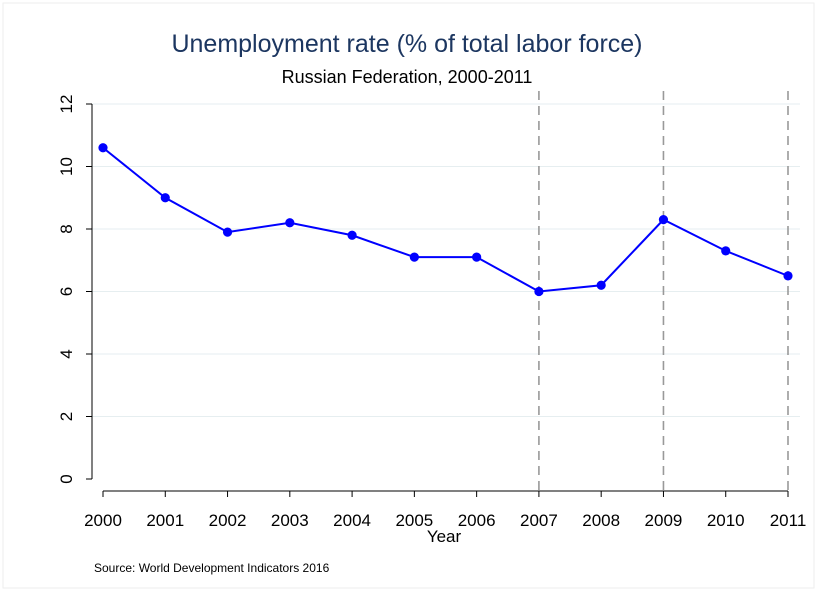 This screenshot has width=817, height=591. I want to click on x-tick-label: 2004, so click(352, 520).